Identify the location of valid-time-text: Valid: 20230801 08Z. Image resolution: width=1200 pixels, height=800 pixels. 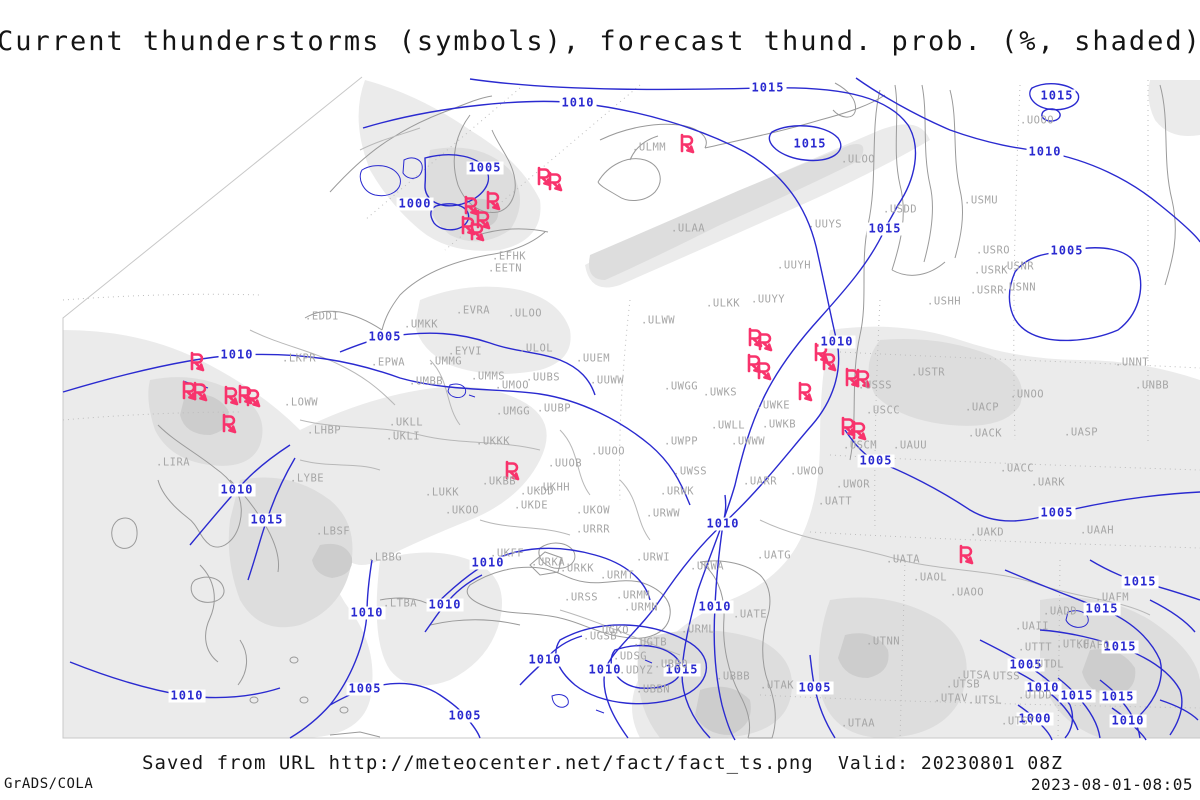
(950, 763).